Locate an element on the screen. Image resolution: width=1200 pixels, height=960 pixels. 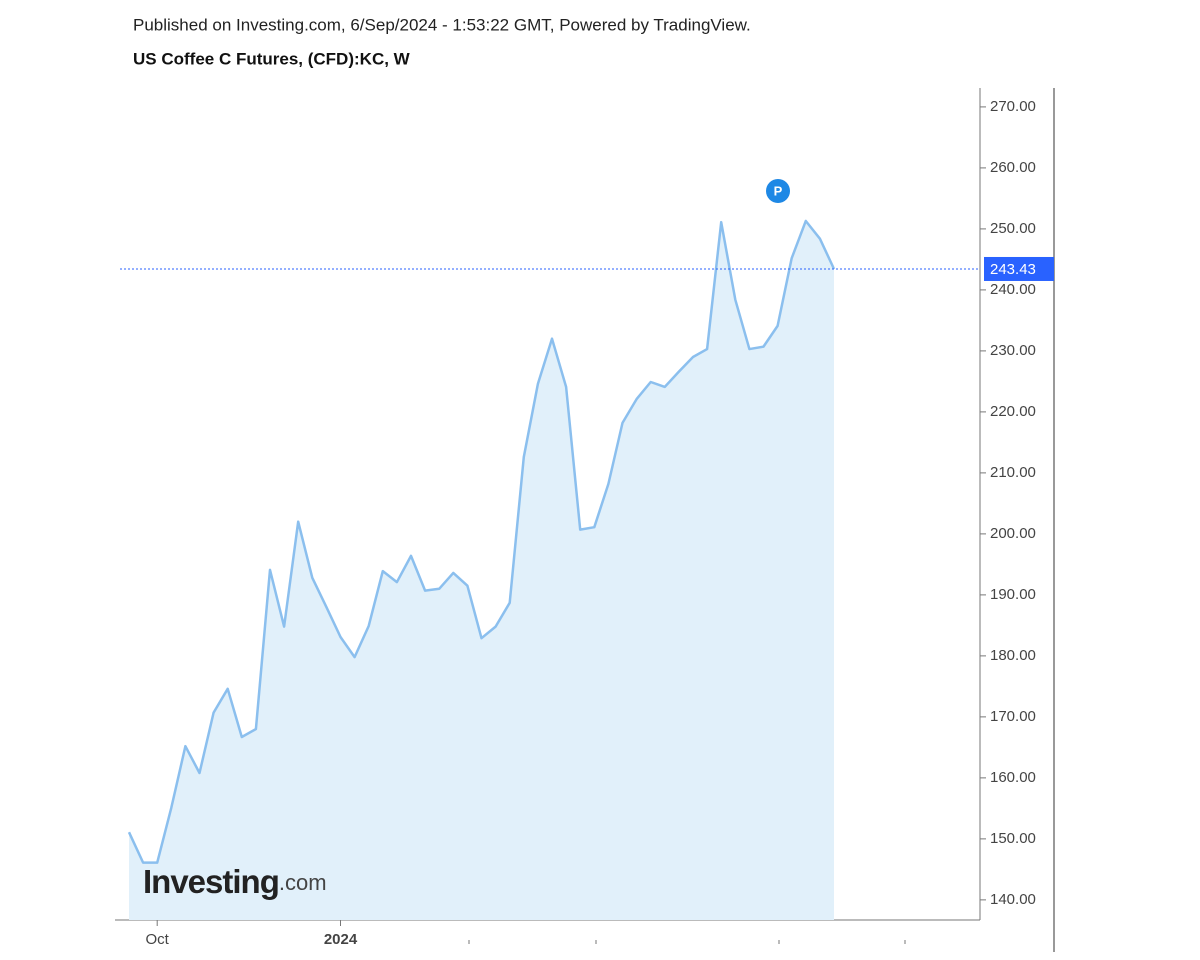
event-marker is located at coordinates (778, 191).